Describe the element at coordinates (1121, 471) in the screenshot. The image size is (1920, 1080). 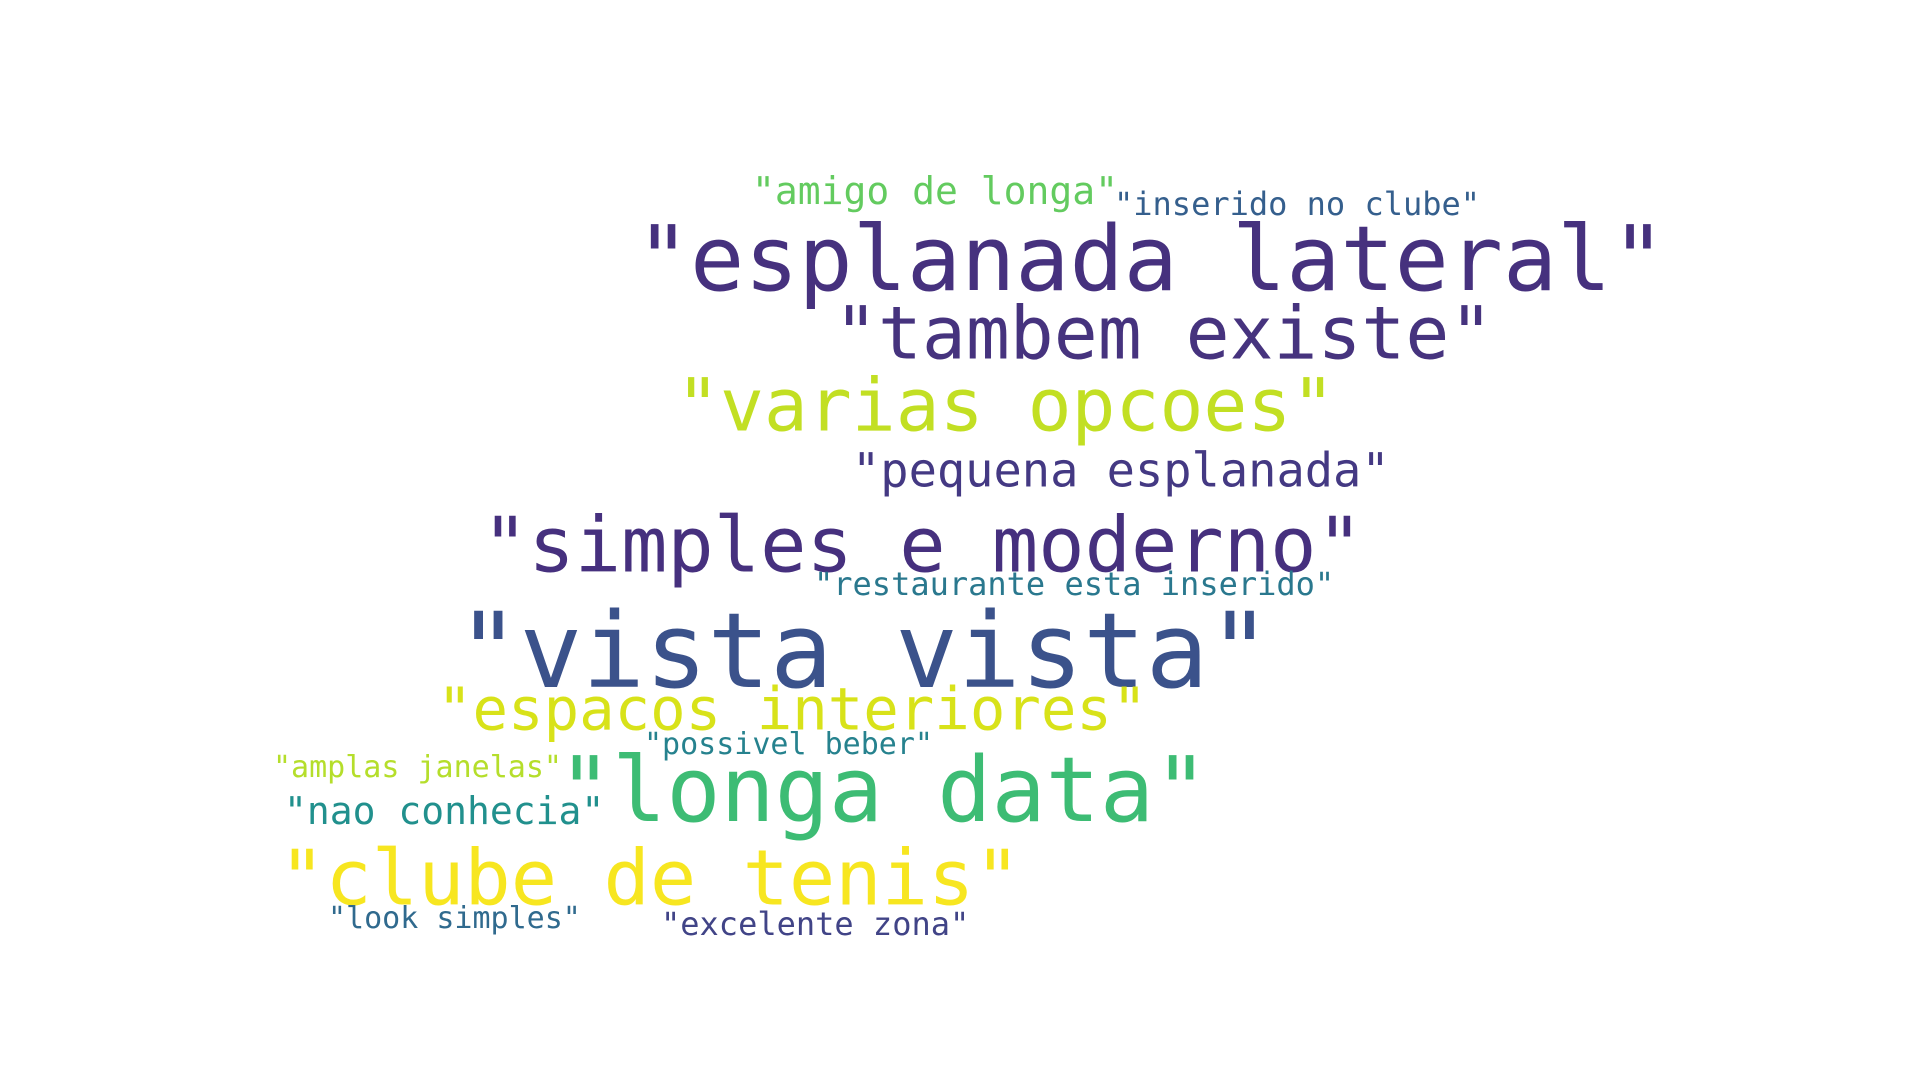
I see `word-pequena-esplanada: "pequena esplanada"` at that location.